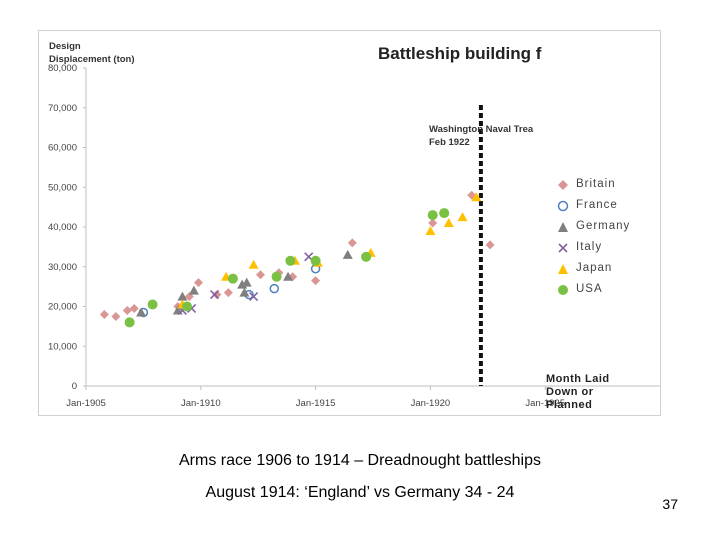  I want to click on y-tick-label: 20,000, so click(62, 307).